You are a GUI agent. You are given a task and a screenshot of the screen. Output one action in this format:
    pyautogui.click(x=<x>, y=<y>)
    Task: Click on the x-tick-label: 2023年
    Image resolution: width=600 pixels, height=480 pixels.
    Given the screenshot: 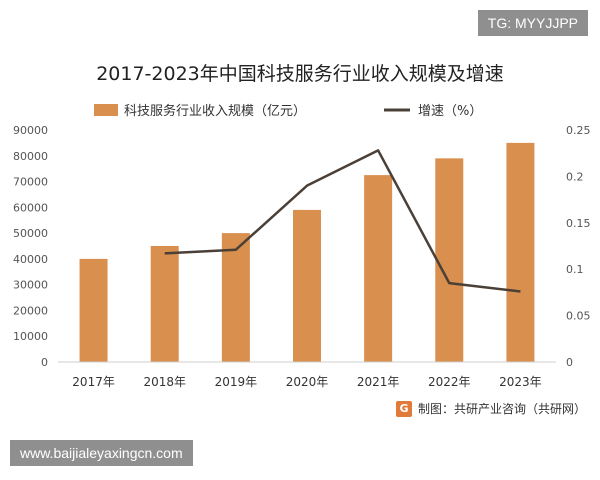 What is the action you would take?
    pyautogui.click(x=520, y=382)
    